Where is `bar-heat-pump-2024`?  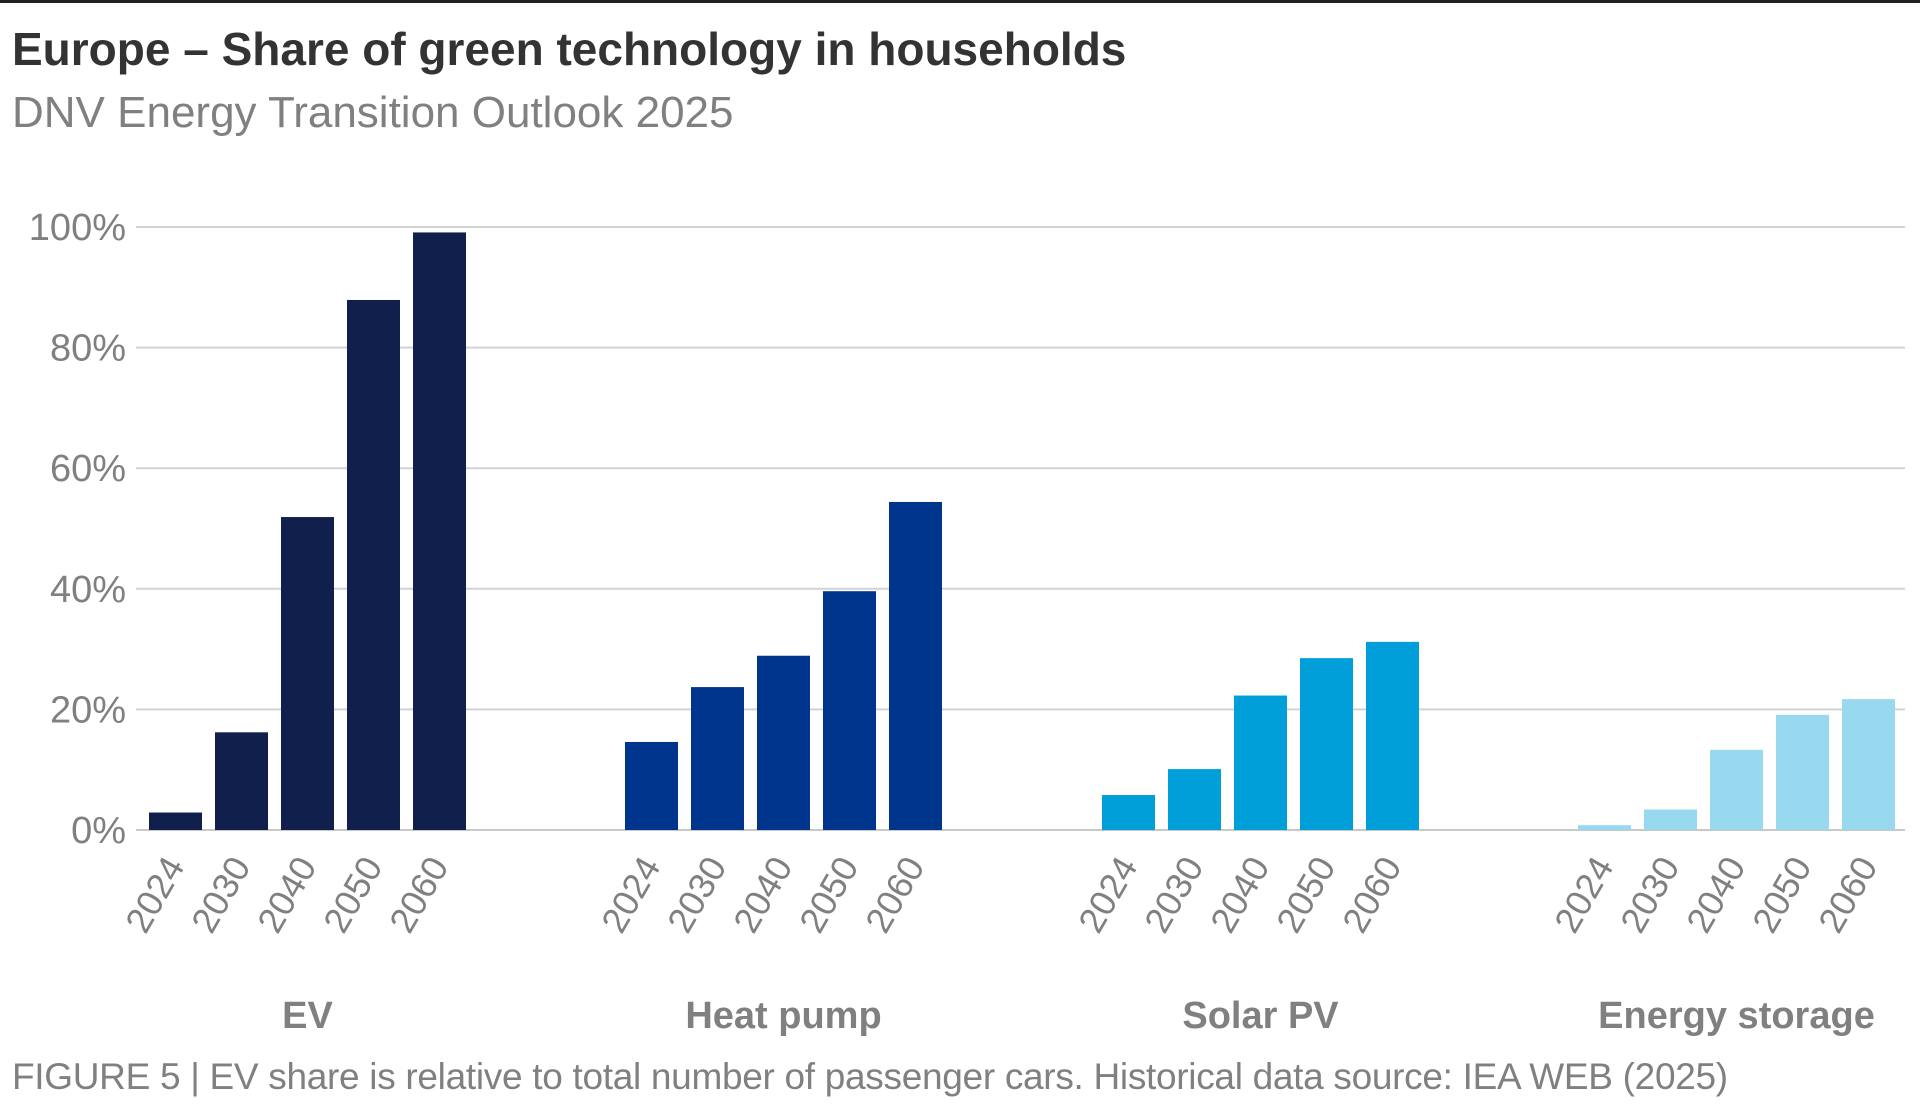 bar-heat-pump-2024 is located at coordinates (651, 785).